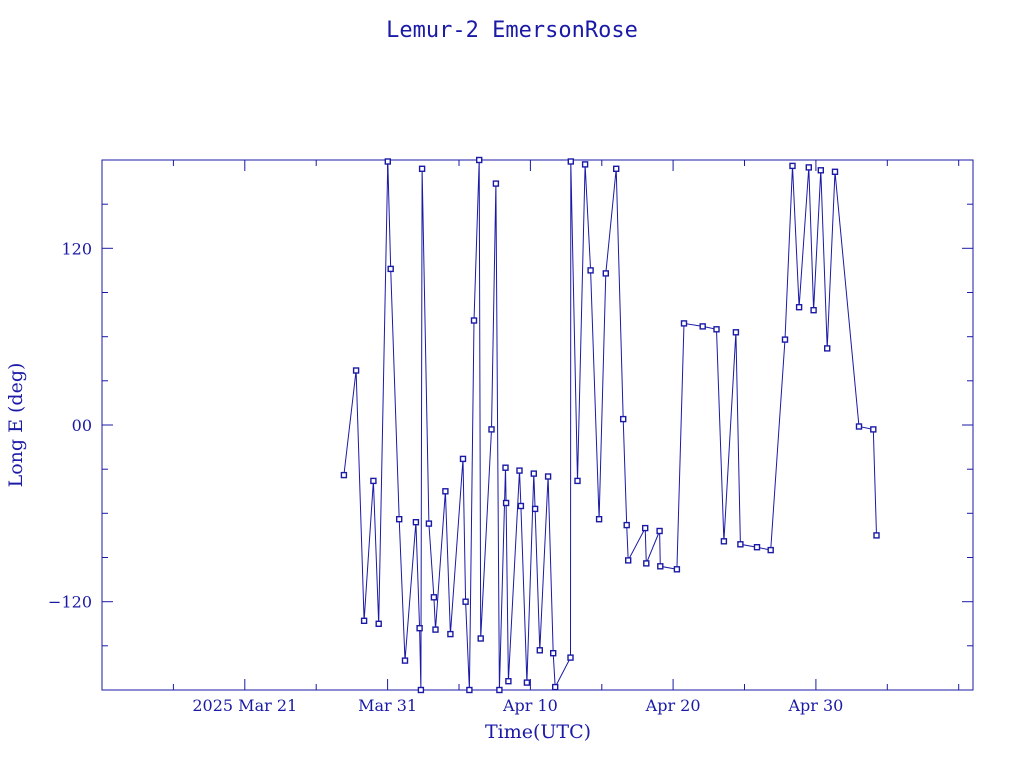 The width and height of the screenshot is (1024, 768). What do you see at coordinates (16, 425) in the screenshot?
I see `y-axis-label: Long E (deg)` at bounding box center [16, 425].